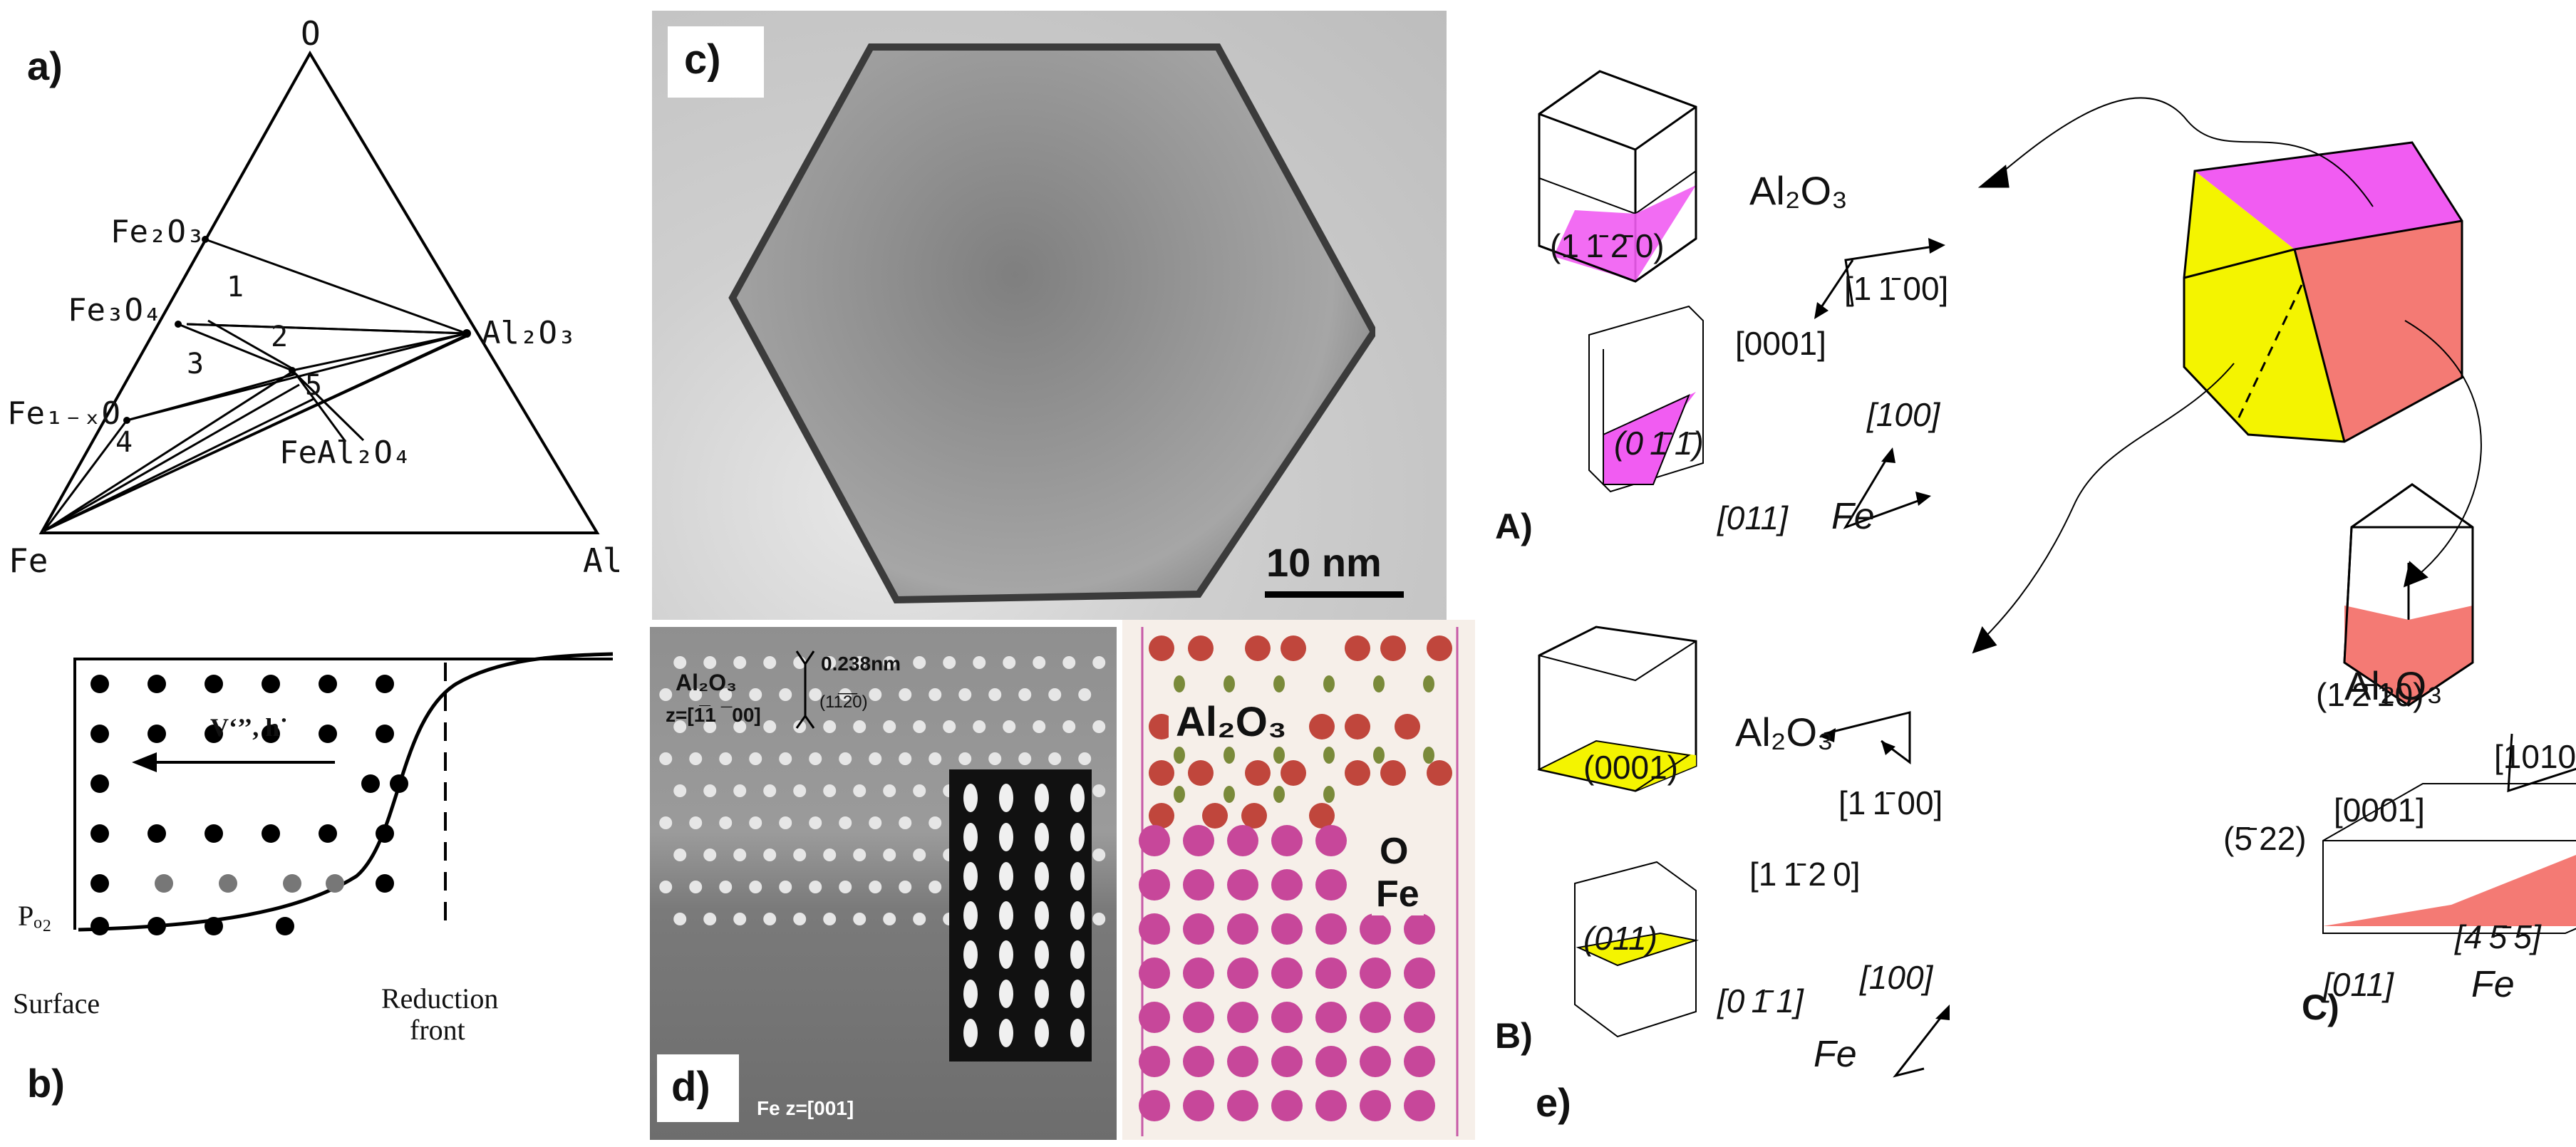  Describe the element at coordinates (1021, 915) in the screenshot. I see `fft-inset` at that location.